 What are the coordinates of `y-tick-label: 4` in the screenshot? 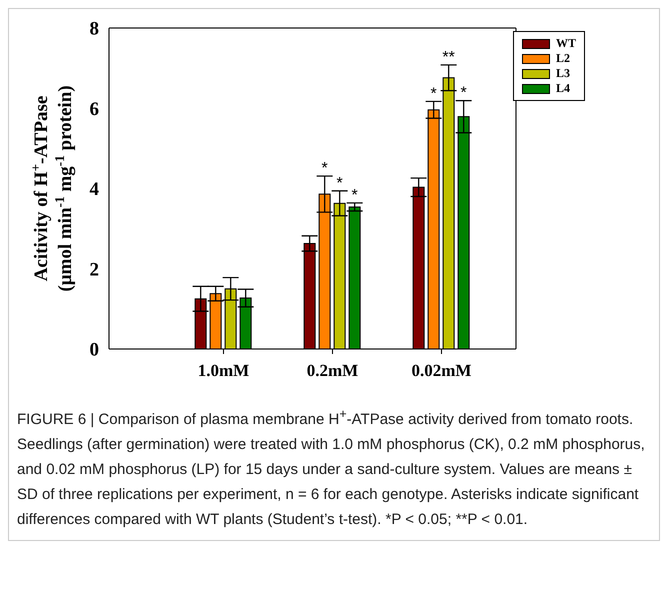 It's located at (95, 189).